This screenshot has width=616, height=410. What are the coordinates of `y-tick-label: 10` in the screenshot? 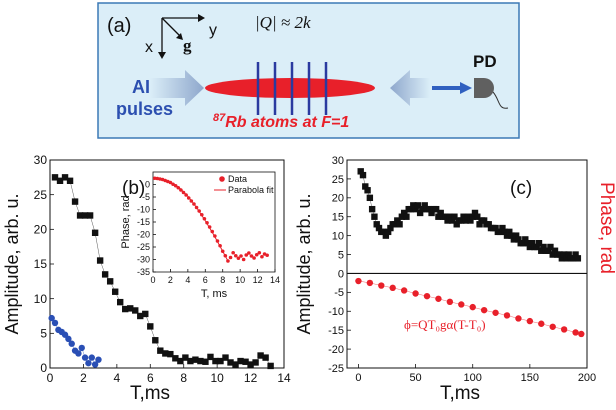 It's located at (41, 299).